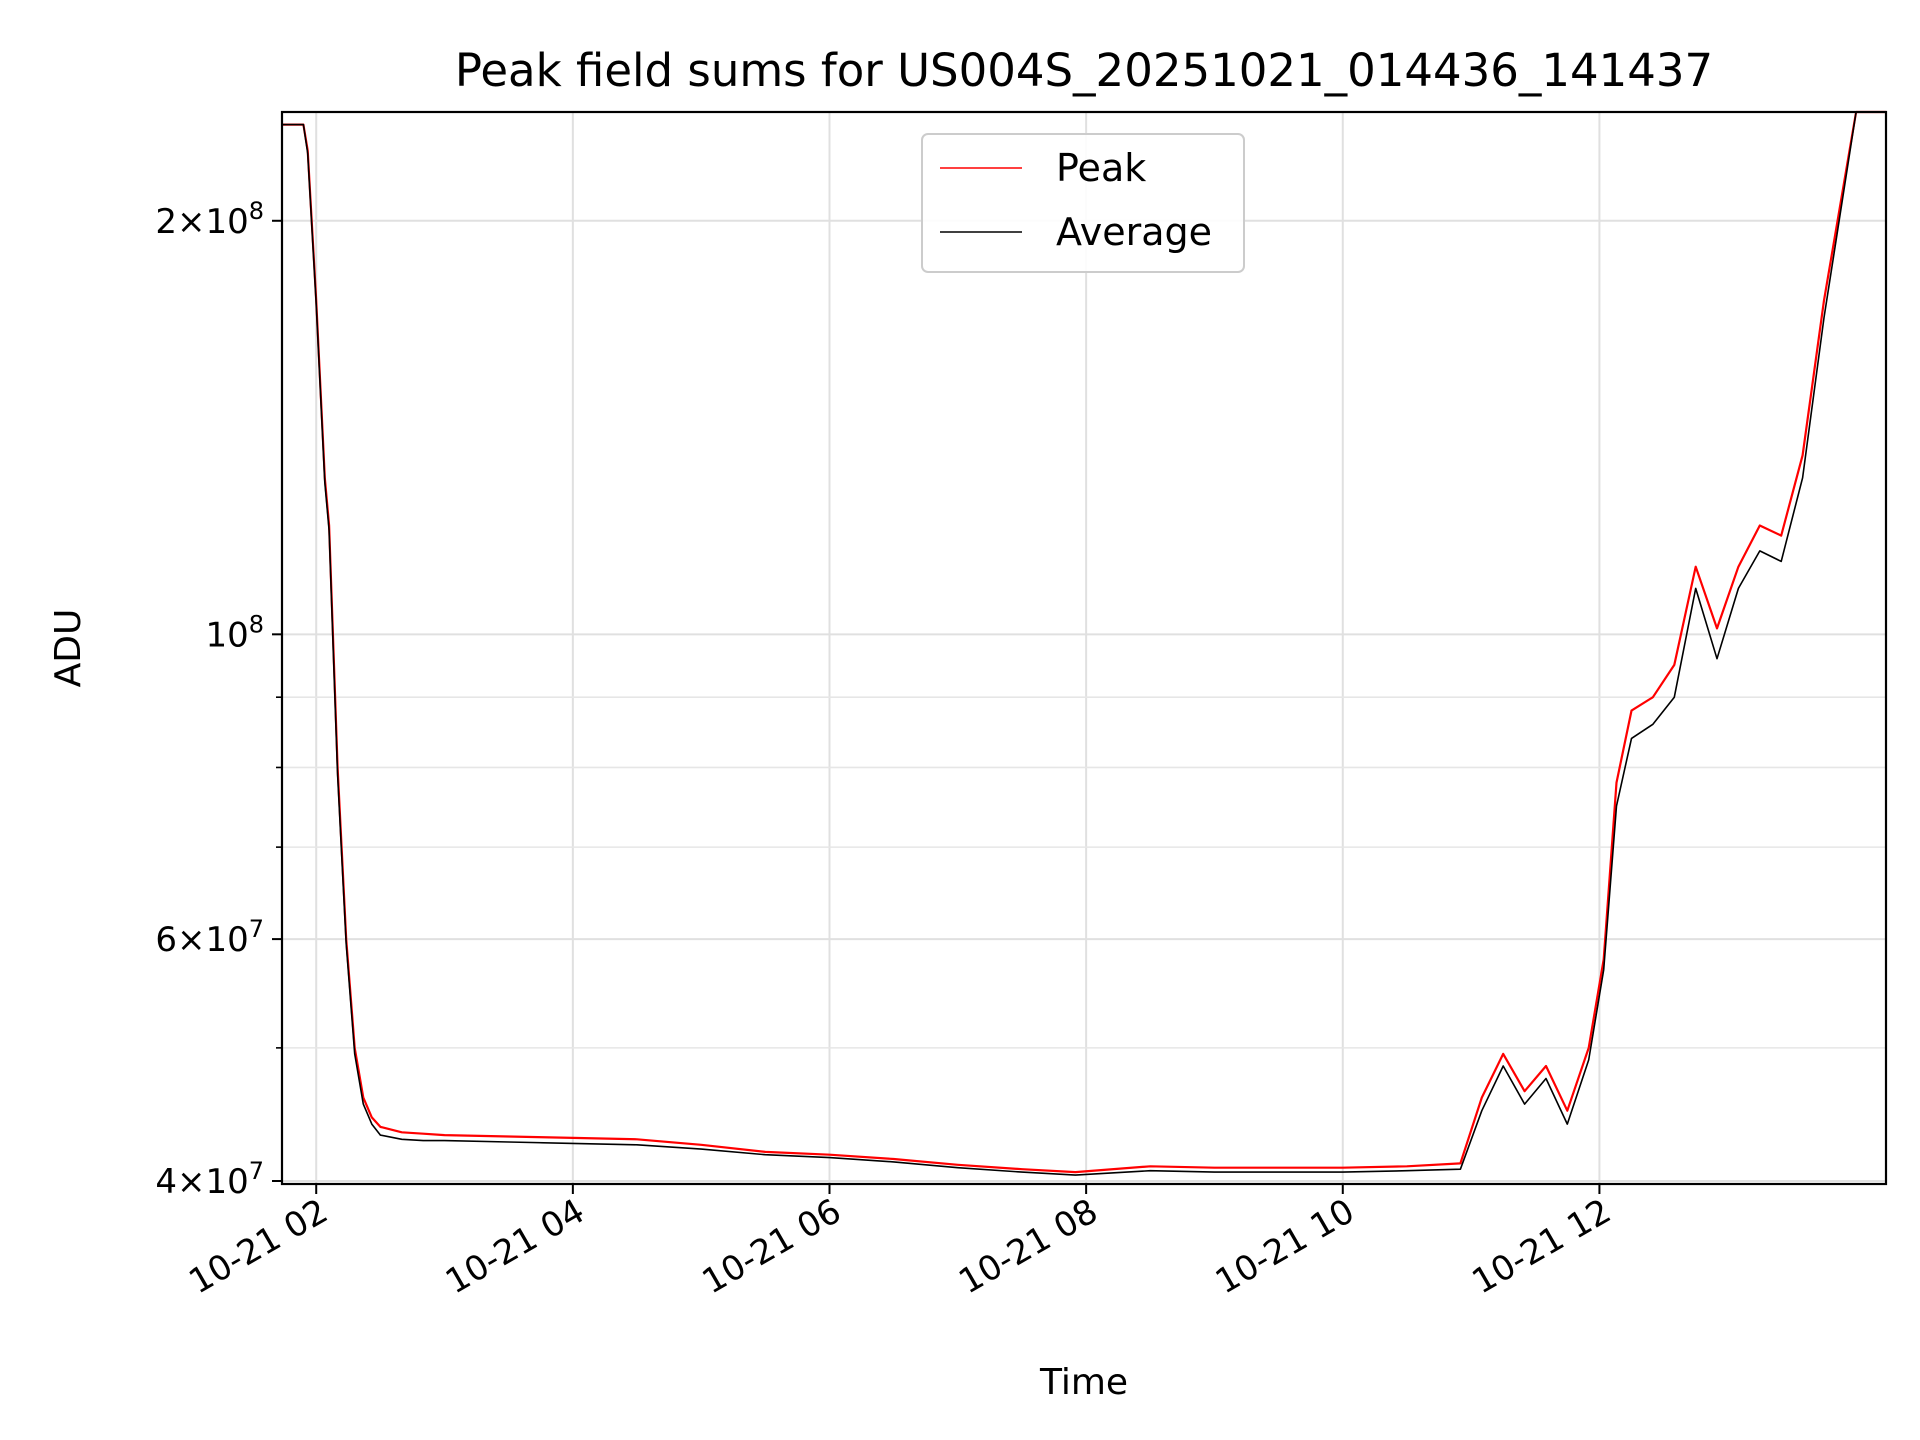  Describe the element at coordinates (1101, 168) in the screenshot. I see `legend-label-peak: Peak` at that location.